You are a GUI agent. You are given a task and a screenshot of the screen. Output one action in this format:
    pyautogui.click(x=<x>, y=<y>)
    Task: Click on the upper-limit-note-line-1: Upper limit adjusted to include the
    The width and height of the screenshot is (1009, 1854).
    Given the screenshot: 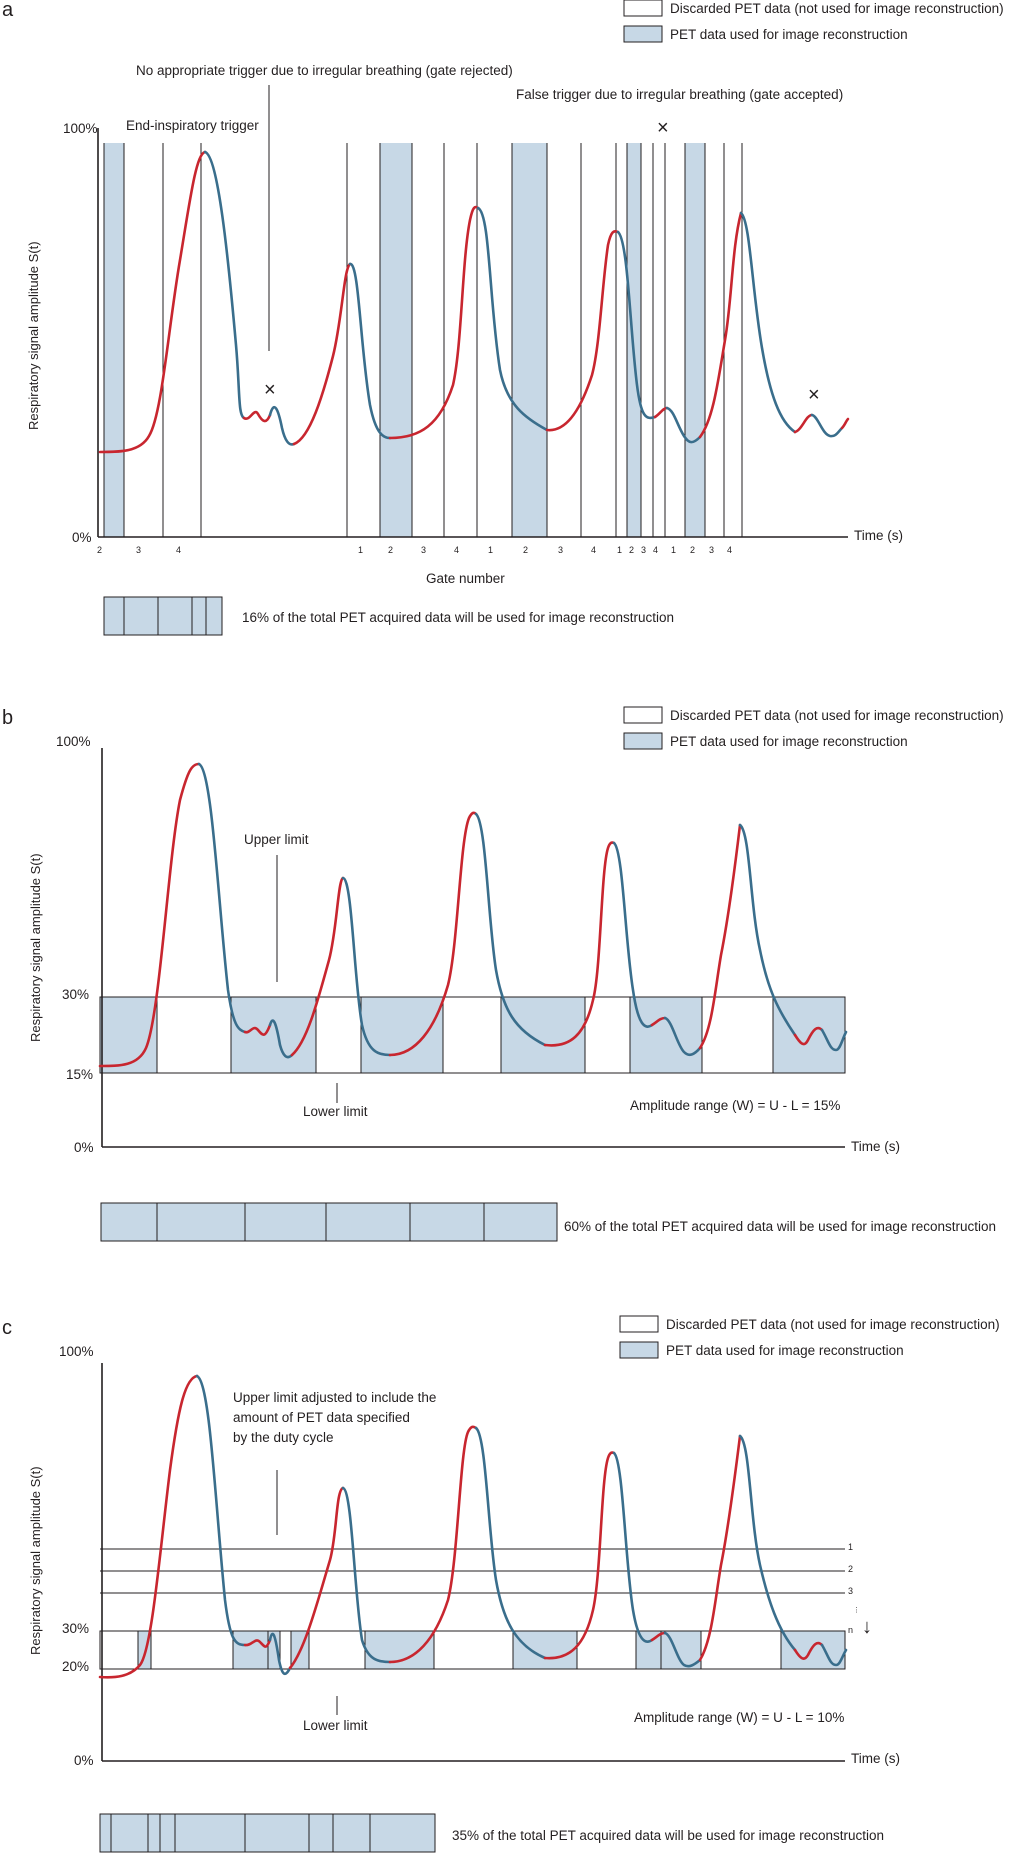 What is the action you would take?
    pyautogui.click(x=334, y=1397)
    